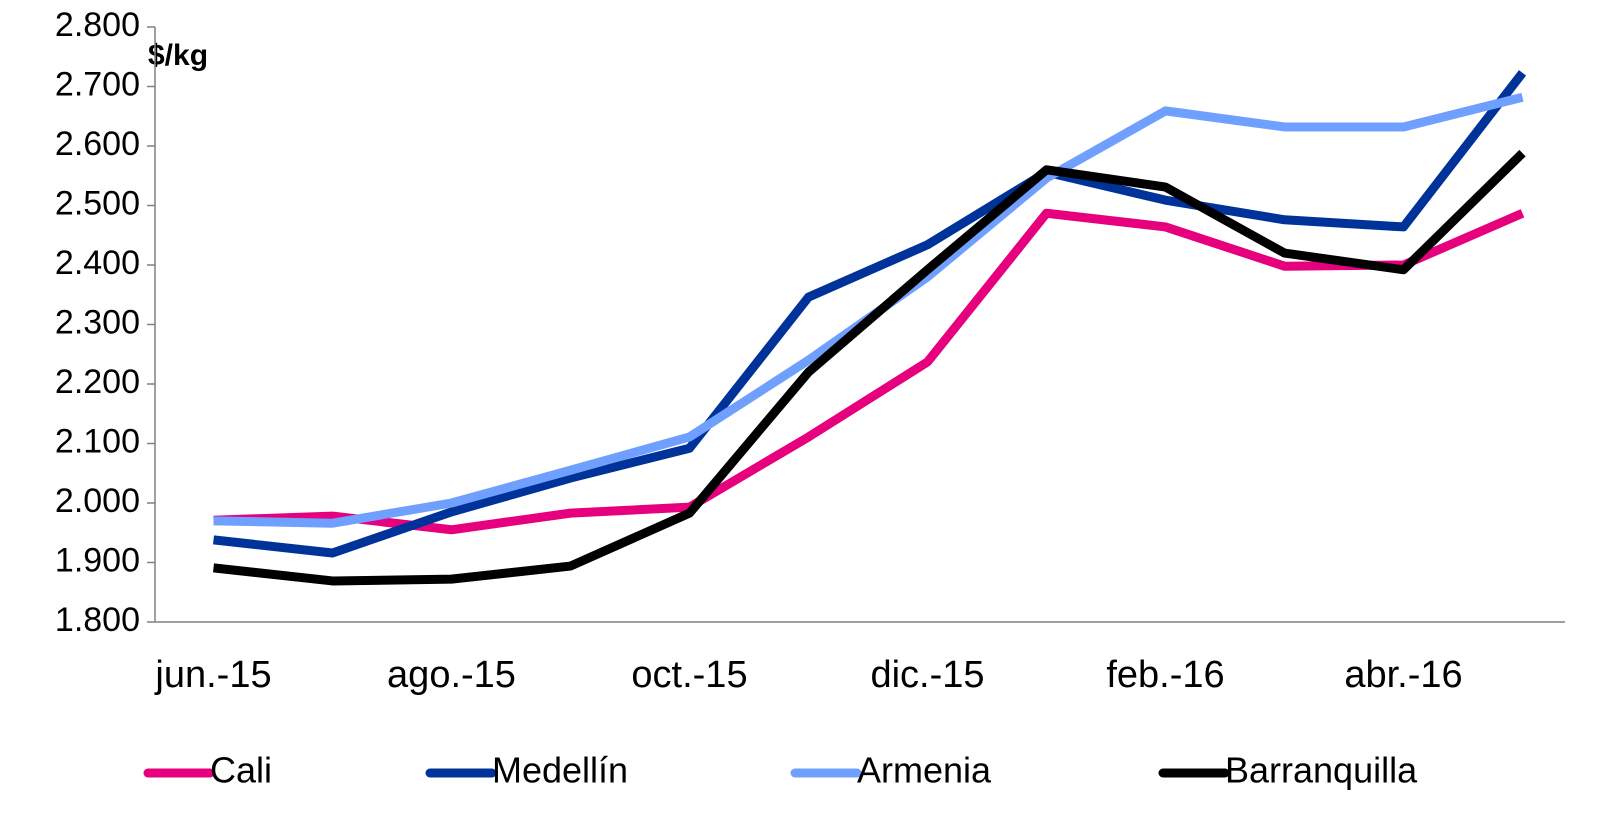  Describe the element at coordinates (241, 770) in the screenshot. I see `legend-label: Cali` at that location.